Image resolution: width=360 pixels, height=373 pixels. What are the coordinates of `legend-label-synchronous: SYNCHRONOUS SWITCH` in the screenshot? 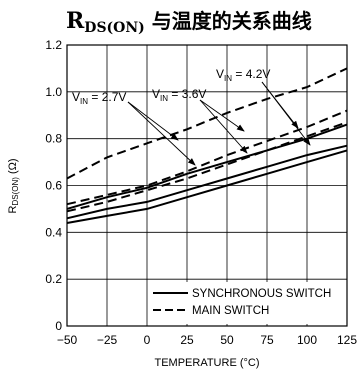 It's located at (261, 294).